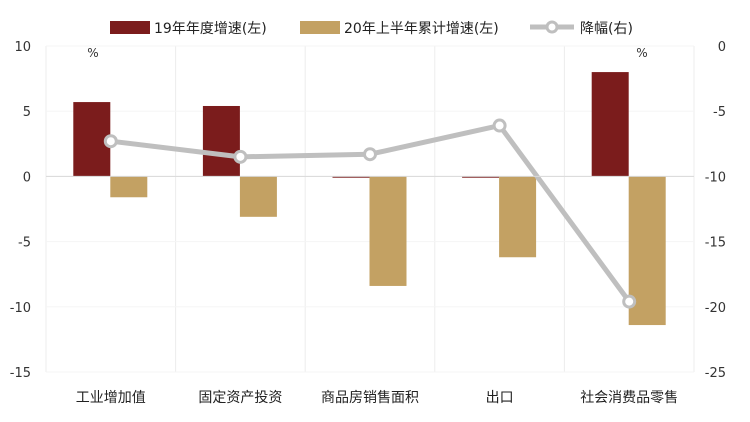 The image size is (750, 422). Describe the element at coordinates (629, 398) in the screenshot. I see `category-label: 社会消费品零售` at that location.